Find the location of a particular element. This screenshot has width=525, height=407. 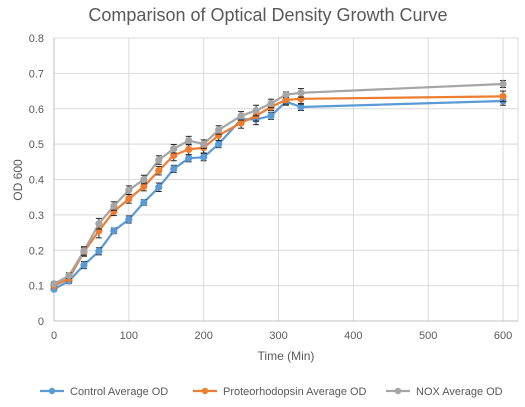

y-axis-title: OD 600 is located at coordinates (18, 180).